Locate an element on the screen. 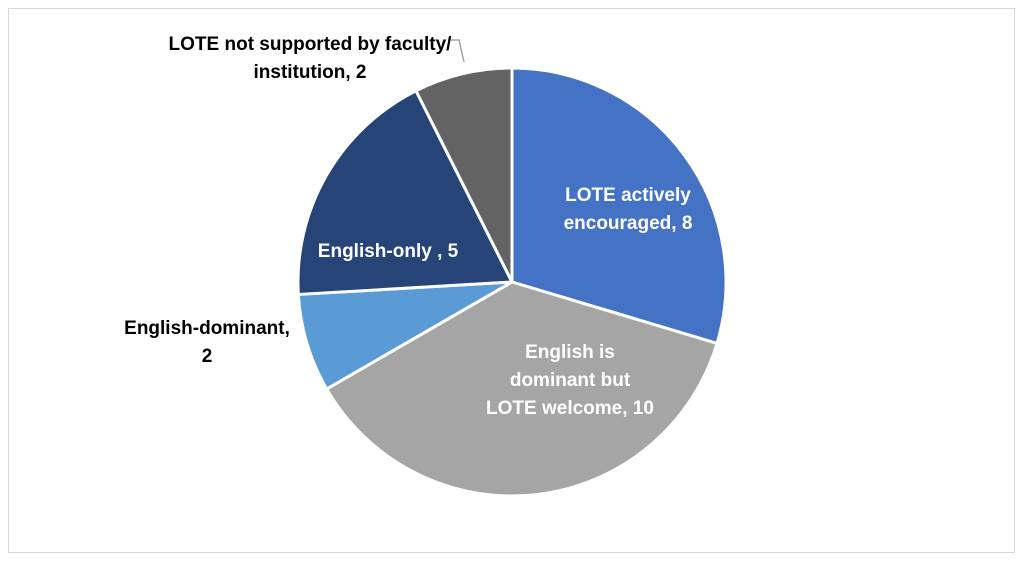 This screenshot has width=1024, height=567. slice-label-line: English-only , 5 is located at coordinates (388, 251).